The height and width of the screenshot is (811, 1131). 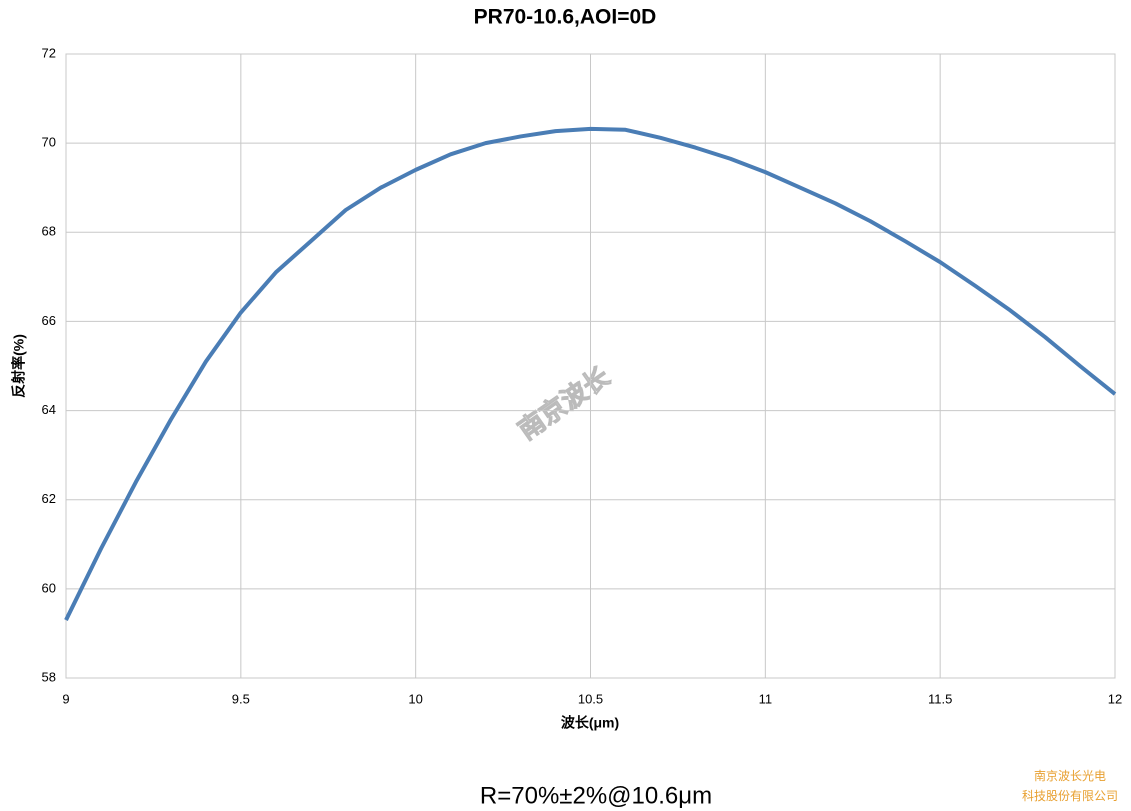 What do you see at coordinates (49, 409) in the screenshot?
I see `y-tick-label: 64` at bounding box center [49, 409].